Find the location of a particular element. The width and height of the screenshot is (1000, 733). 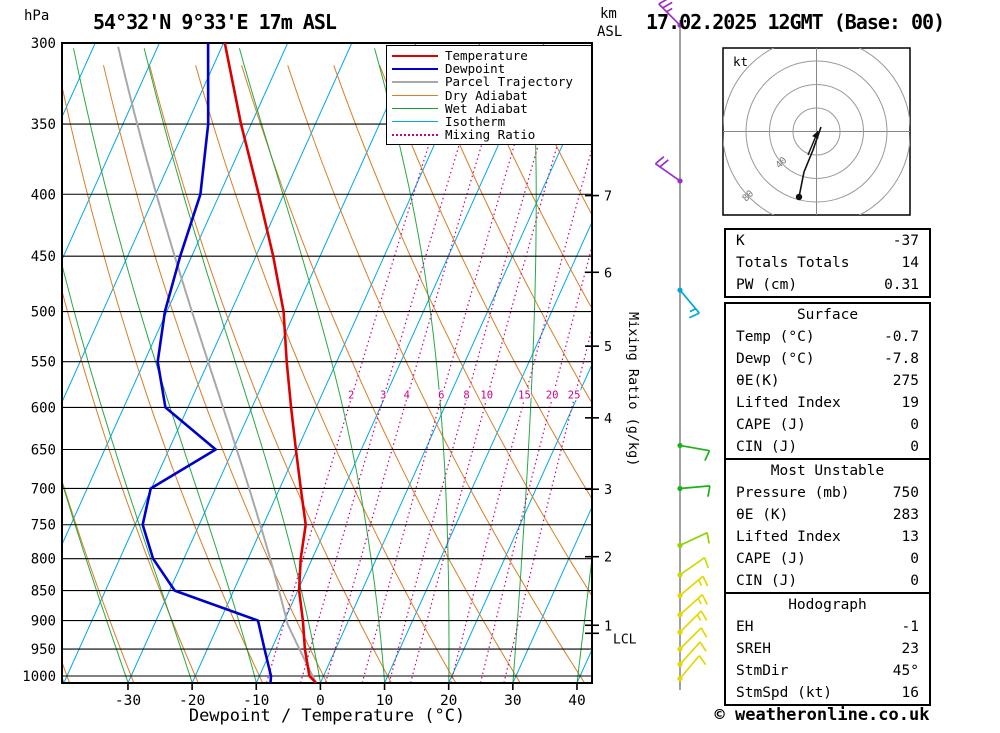

legend-item: Isotherm is located at coordinates (489, 121).